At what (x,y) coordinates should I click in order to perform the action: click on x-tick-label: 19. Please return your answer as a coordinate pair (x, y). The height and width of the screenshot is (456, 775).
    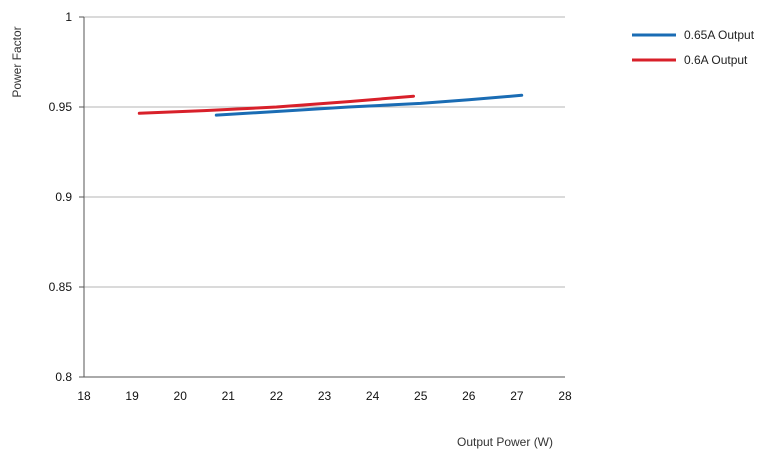
    Looking at the image, I should click on (132, 396).